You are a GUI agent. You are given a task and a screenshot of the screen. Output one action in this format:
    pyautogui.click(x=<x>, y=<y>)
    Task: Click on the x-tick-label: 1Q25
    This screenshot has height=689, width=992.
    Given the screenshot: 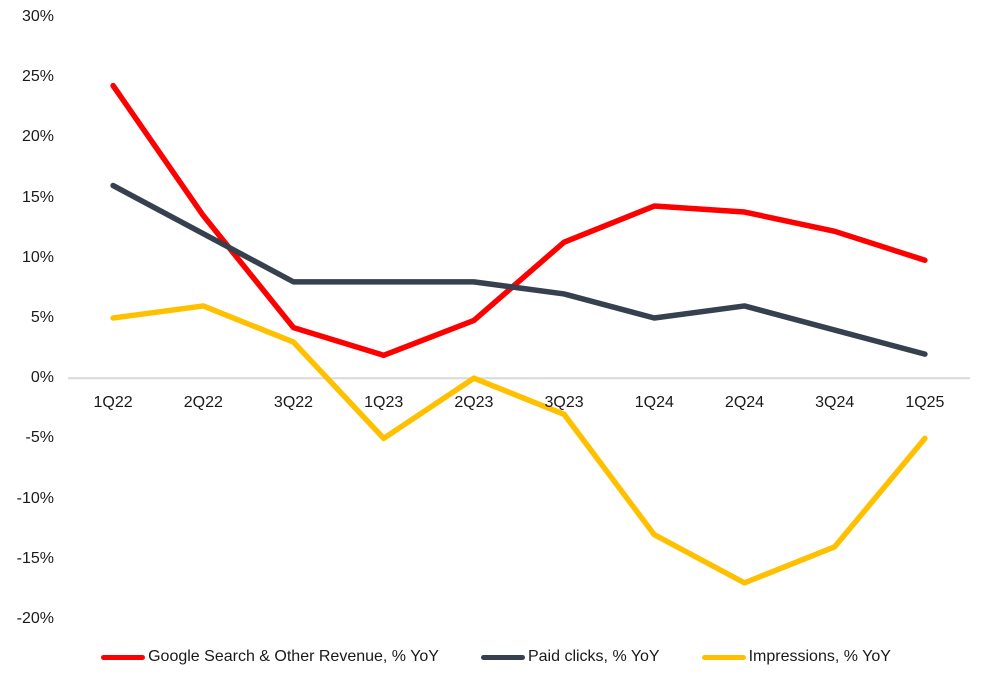 What is the action you would take?
    pyautogui.click(x=925, y=402)
    